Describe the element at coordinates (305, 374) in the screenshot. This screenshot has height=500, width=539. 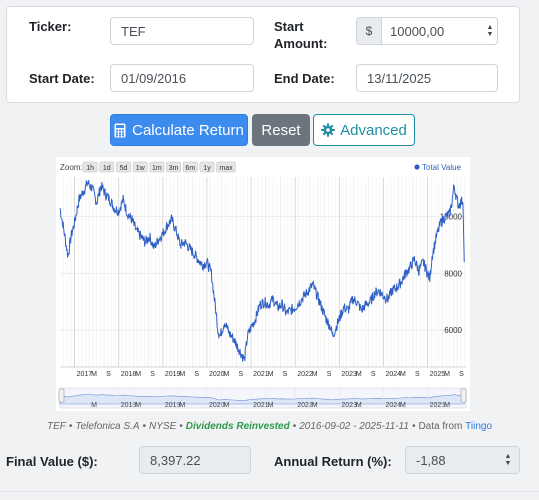
I see `x-tick-label: 2022` at that location.